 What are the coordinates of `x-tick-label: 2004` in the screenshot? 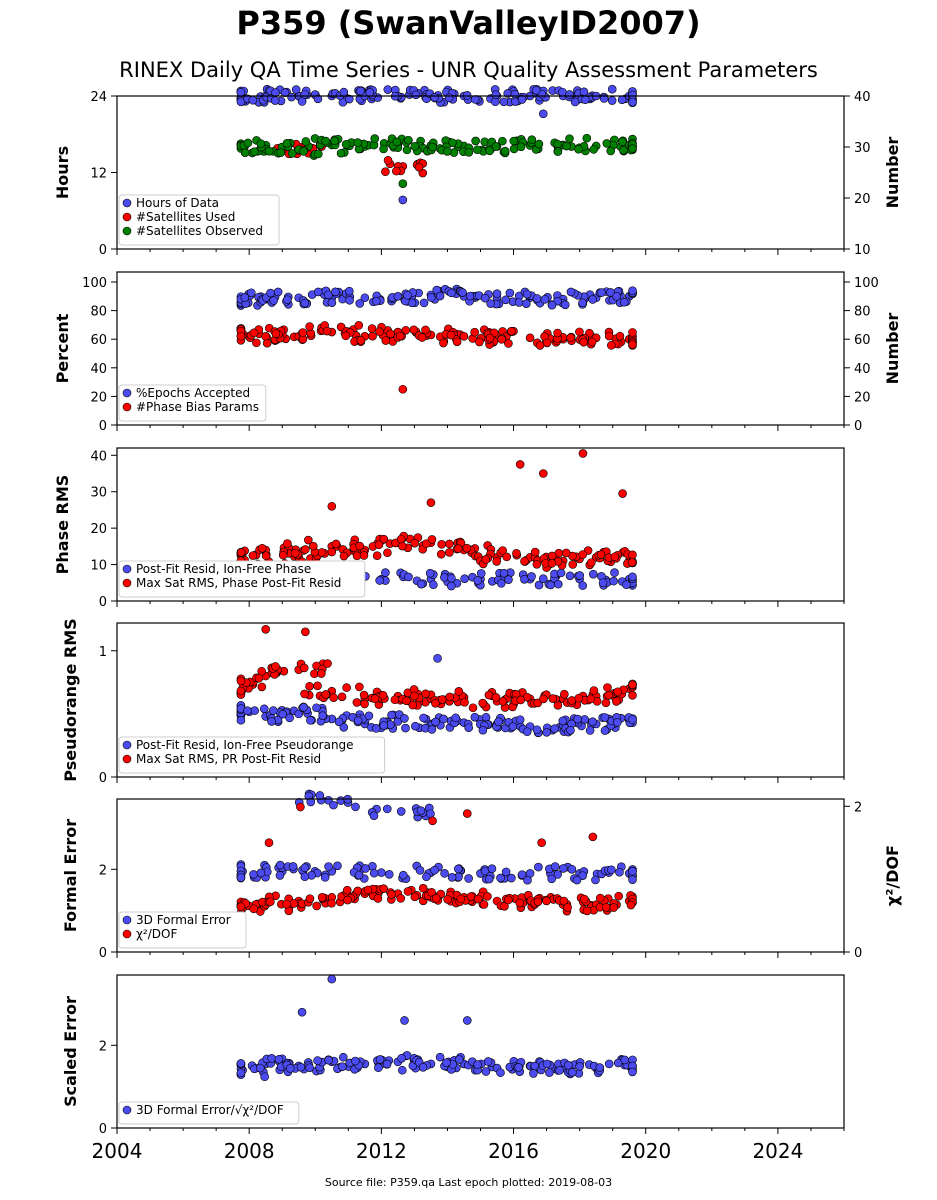 It's located at (117, 1151).